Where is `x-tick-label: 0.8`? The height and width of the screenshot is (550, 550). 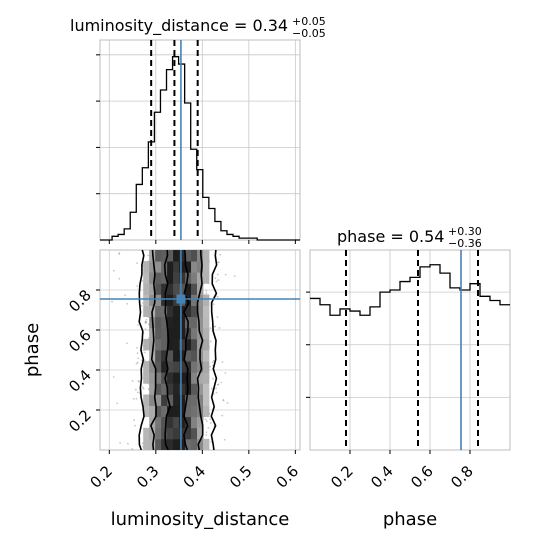 x-tick-label: 0.8 is located at coordinates (462, 477).